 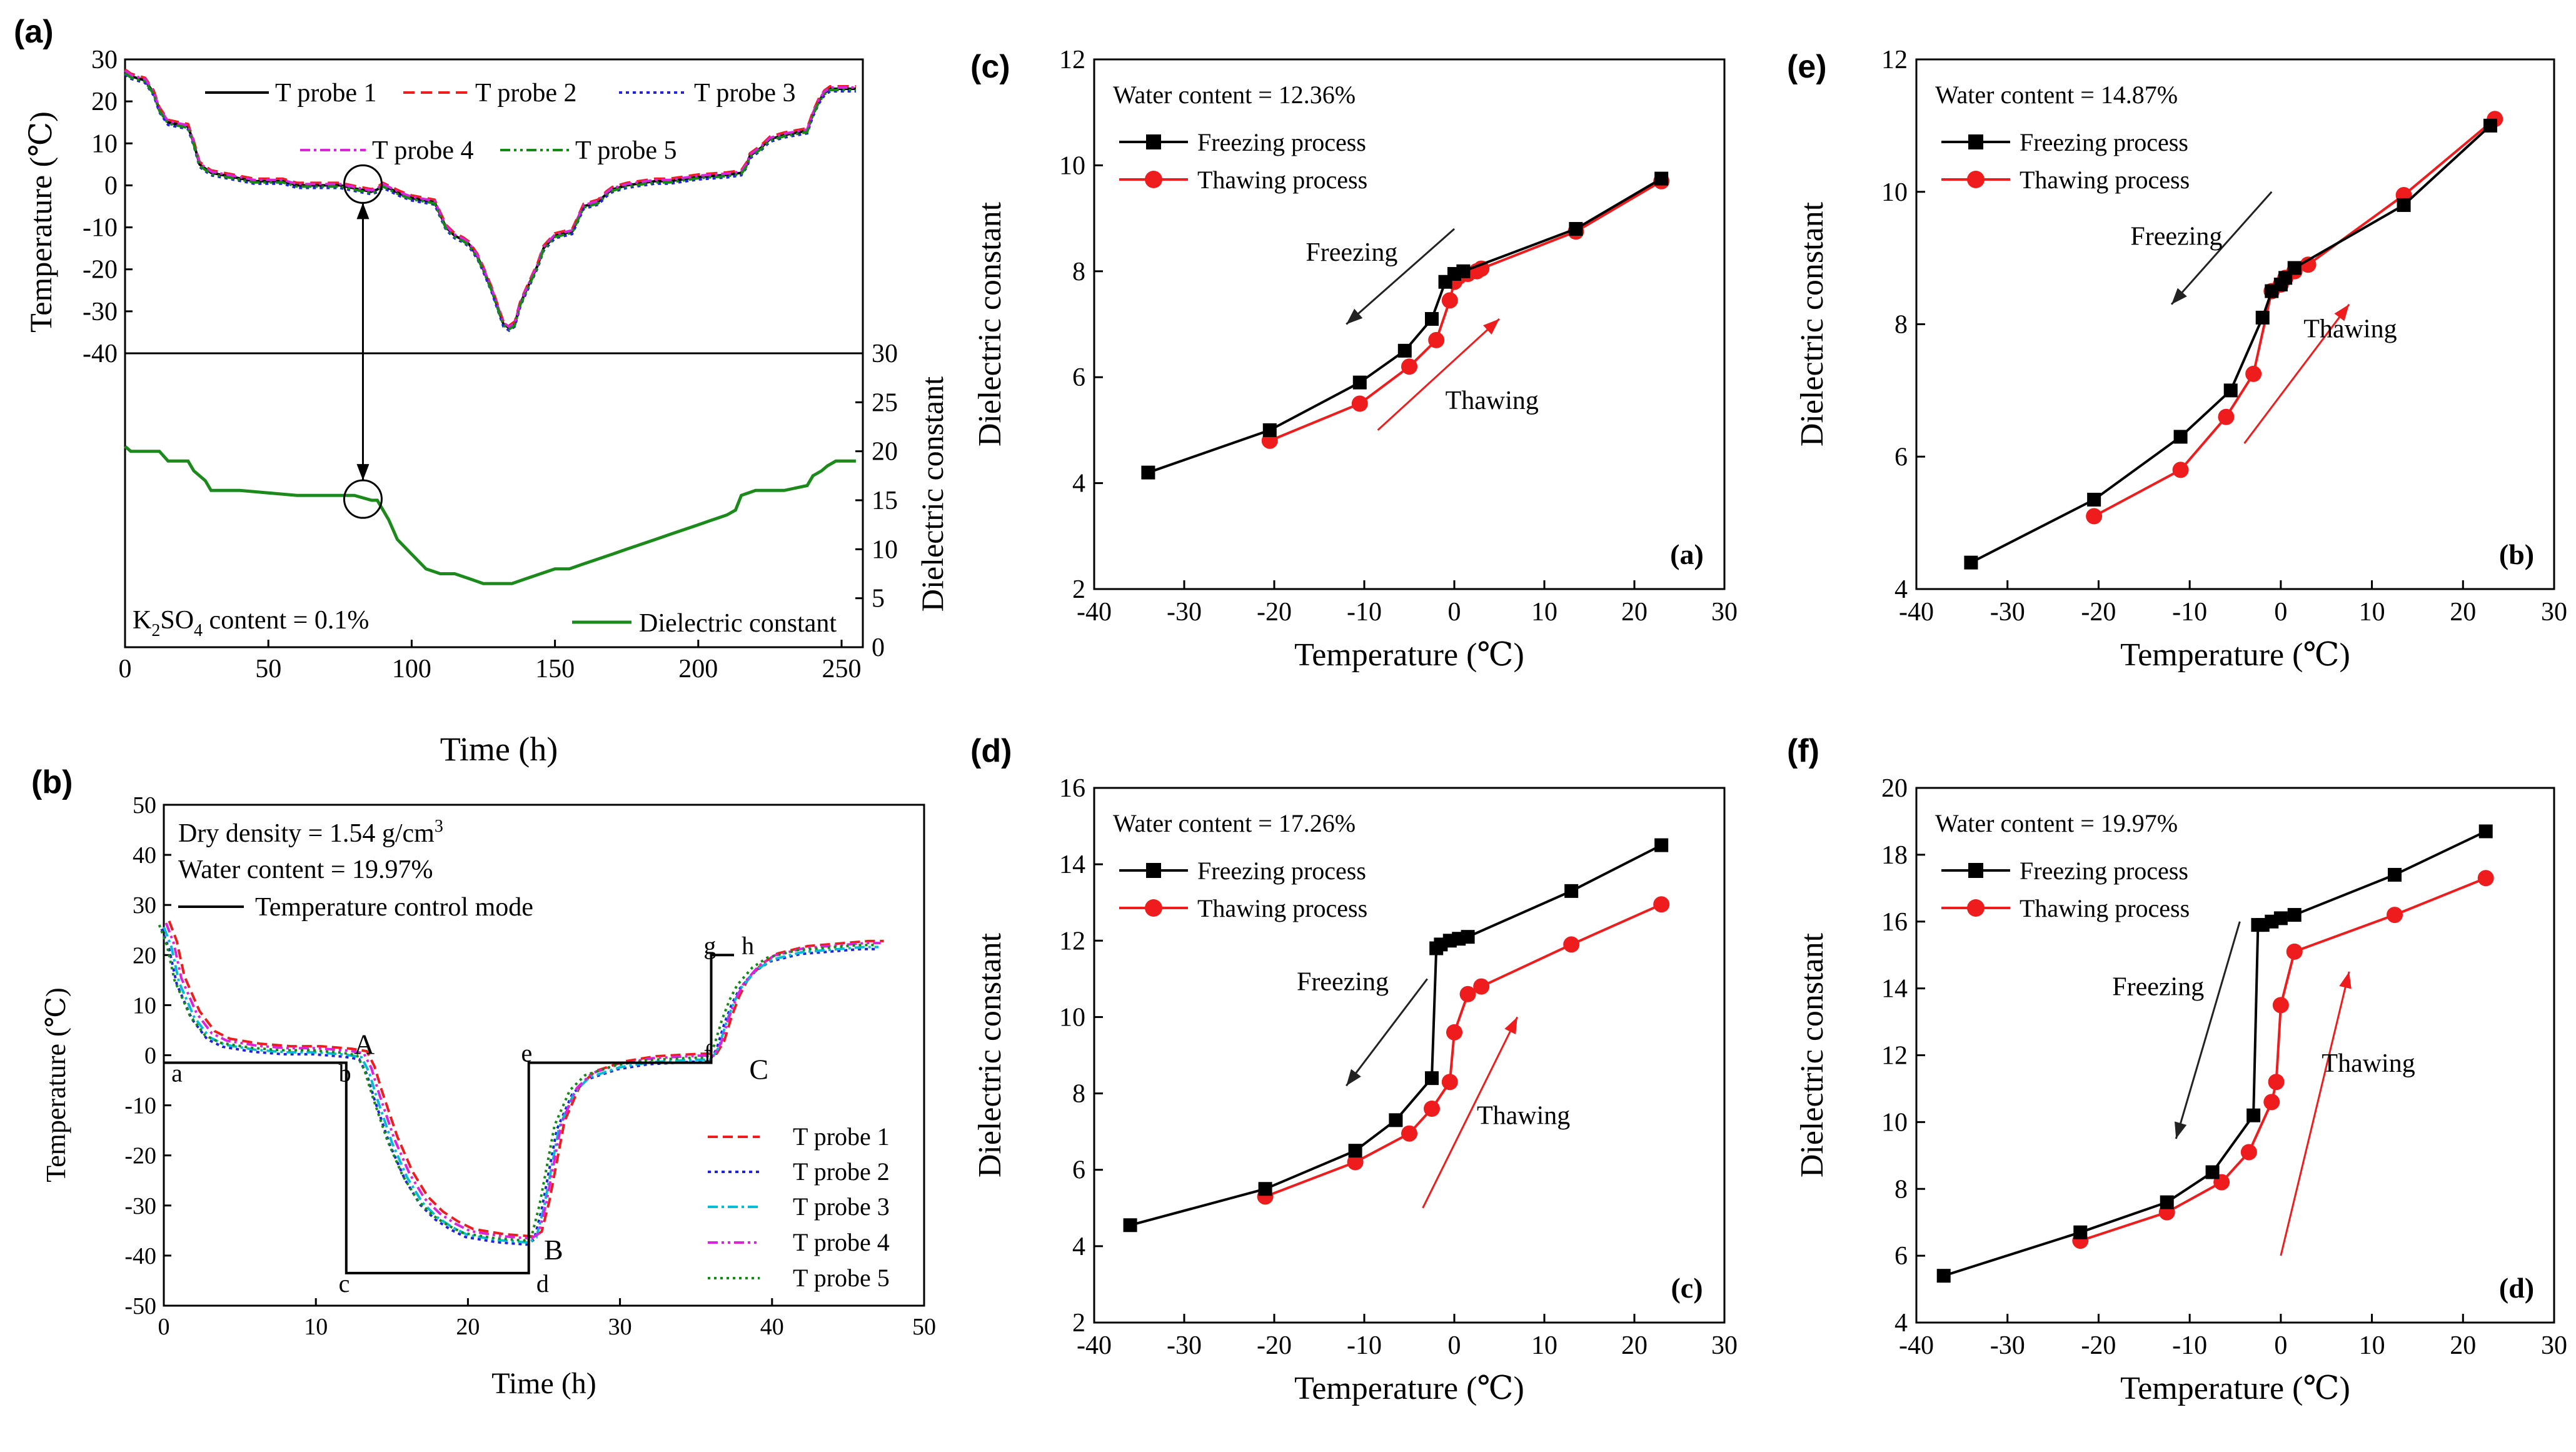 What do you see at coordinates (1894, 855) in the screenshot?
I see `panel-f-y-tick-label: 18` at bounding box center [1894, 855].